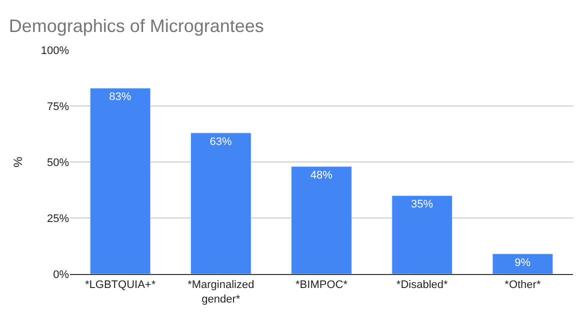 The height and width of the screenshot is (324, 588). Describe the element at coordinates (422, 285) in the screenshot. I see `x-tick-label: *Disabled*` at that location.